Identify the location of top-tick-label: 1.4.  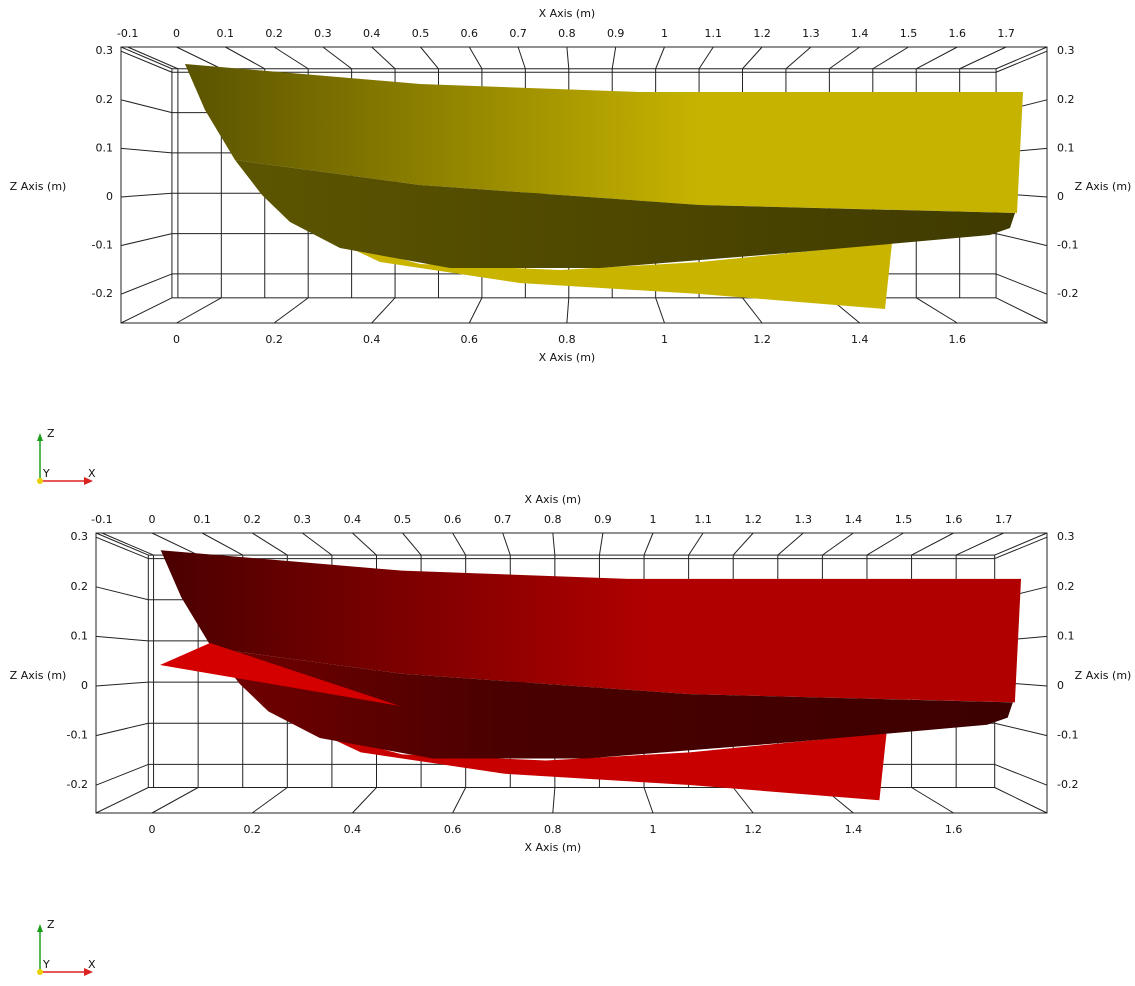
(860, 33).